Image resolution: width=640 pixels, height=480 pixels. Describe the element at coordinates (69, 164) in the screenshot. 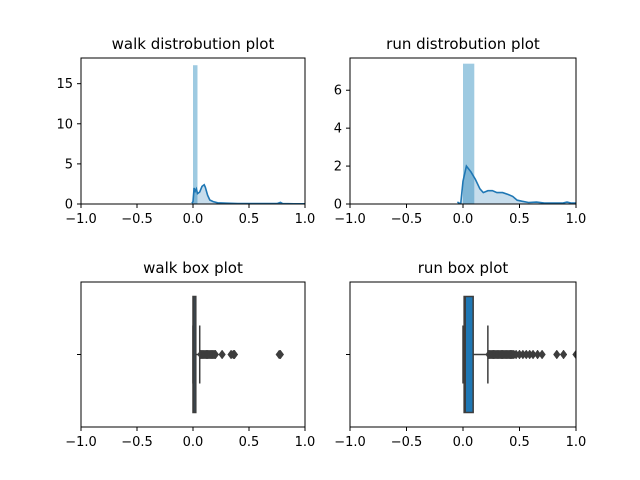

I see `y-tick-label: 5` at that location.